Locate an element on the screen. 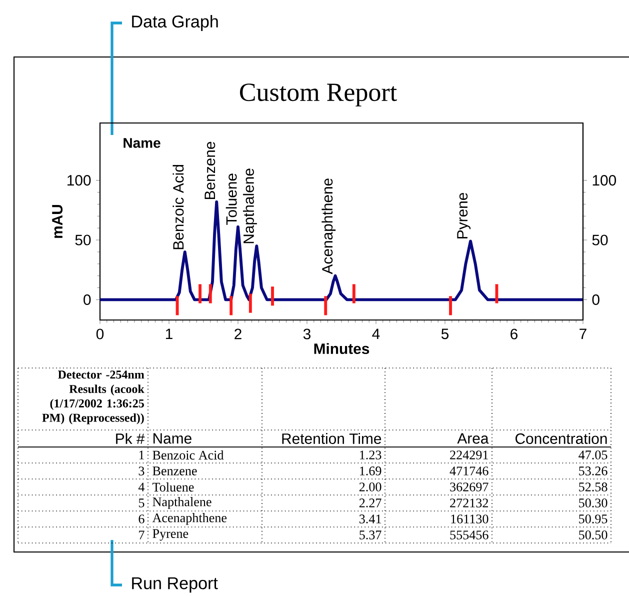 The height and width of the screenshot is (596, 629). text: 50.30 is located at coordinates (593, 503).